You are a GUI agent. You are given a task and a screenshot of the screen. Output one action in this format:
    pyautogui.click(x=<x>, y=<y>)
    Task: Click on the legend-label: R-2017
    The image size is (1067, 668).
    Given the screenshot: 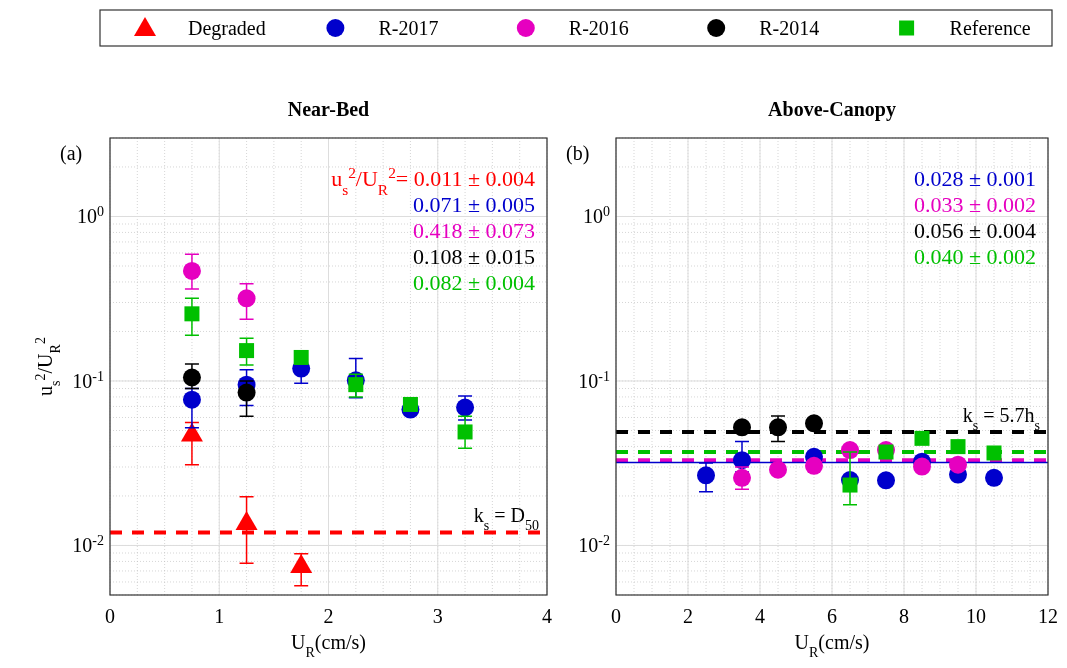 What is the action you would take?
    pyautogui.click(x=408, y=28)
    